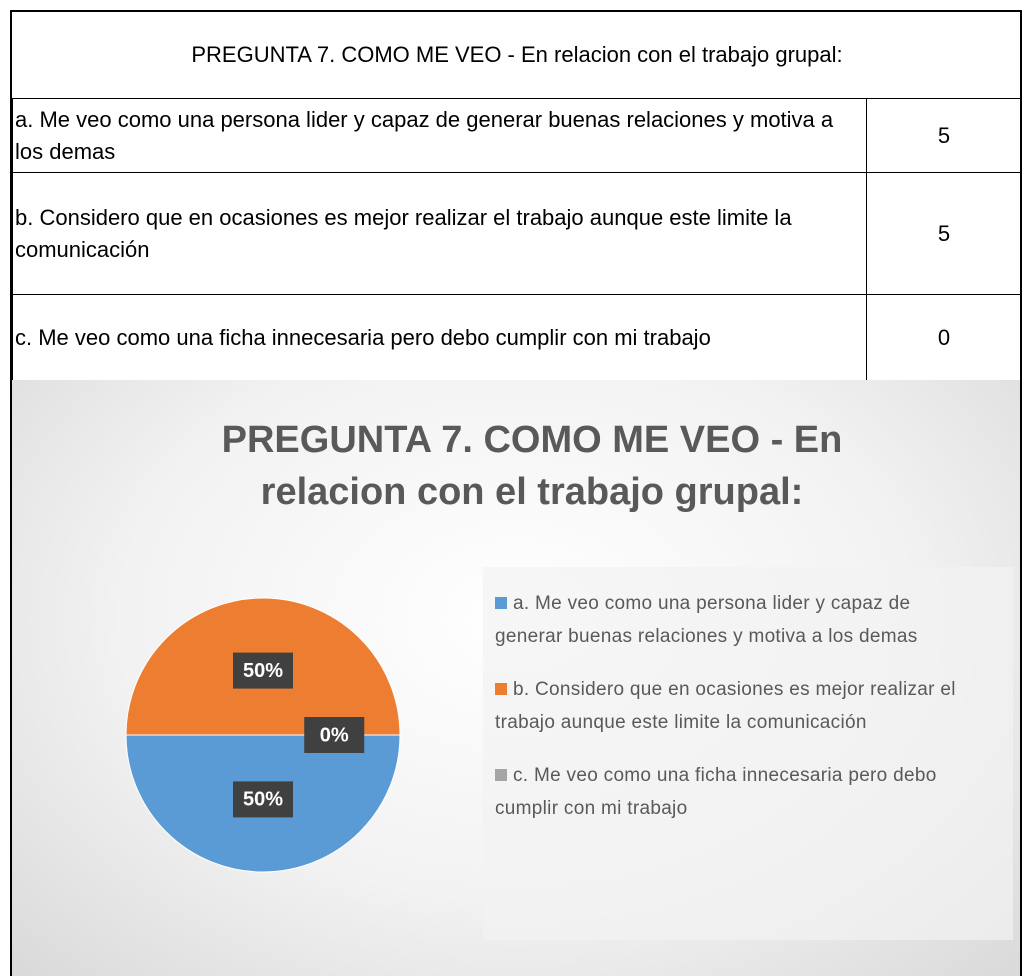 This screenshot has height=976, width=1034. I want to click on row-value: 0, so click(943, 337).